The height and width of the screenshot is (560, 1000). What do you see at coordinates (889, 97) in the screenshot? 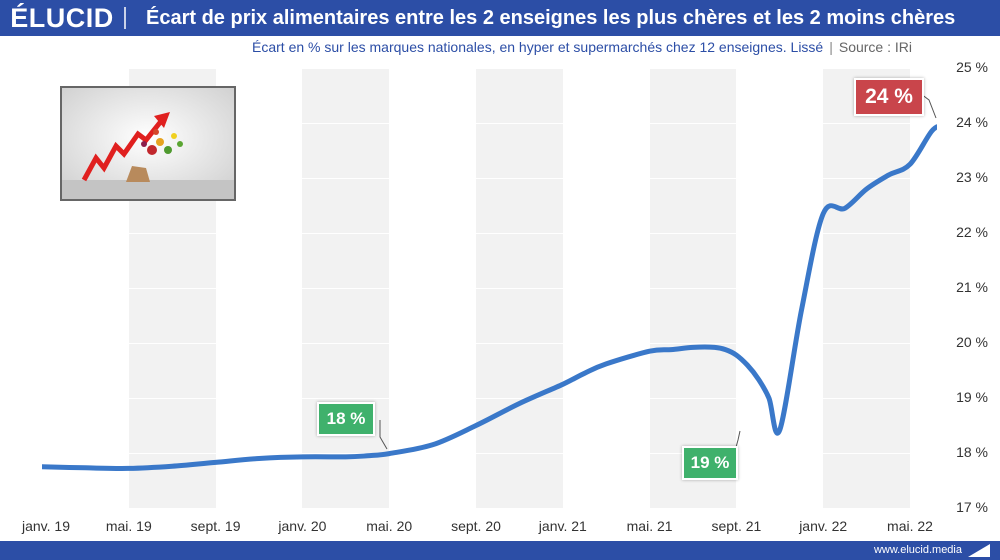
I see `value-callout: 24 %` at bounding box center [889, 97].